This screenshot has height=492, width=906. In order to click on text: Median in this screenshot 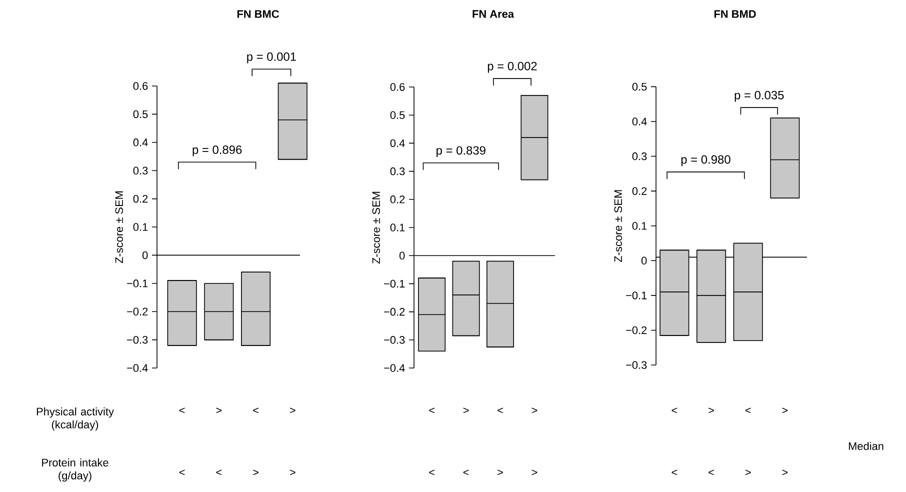, I will do `click(866, 446)`.